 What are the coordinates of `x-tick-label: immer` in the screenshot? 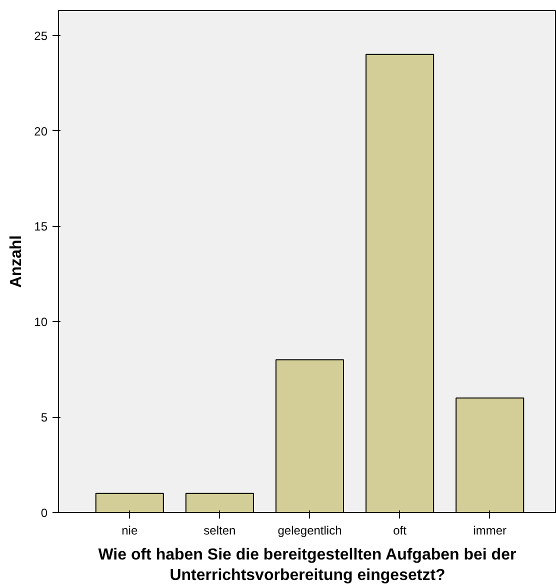 It's located at (490, 531).